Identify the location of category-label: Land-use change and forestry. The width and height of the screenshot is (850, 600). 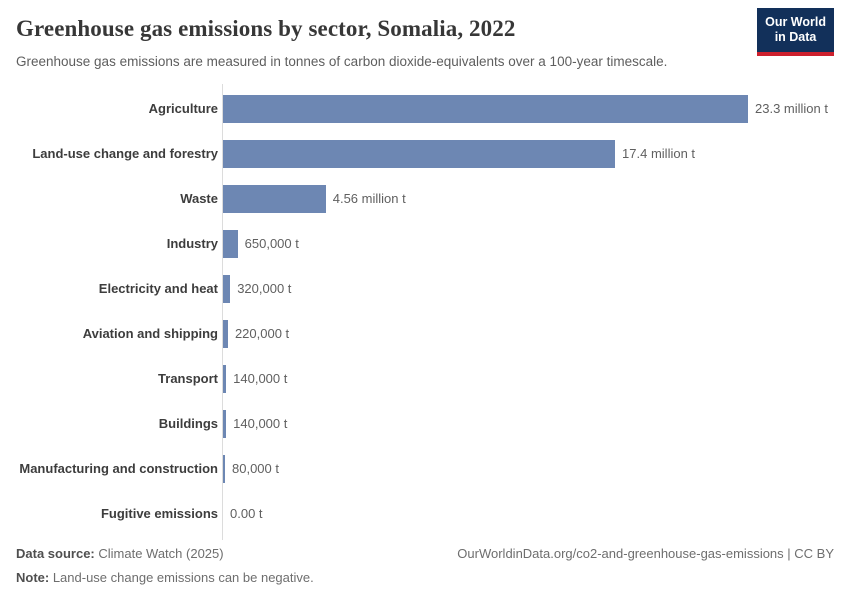
(125, 153).